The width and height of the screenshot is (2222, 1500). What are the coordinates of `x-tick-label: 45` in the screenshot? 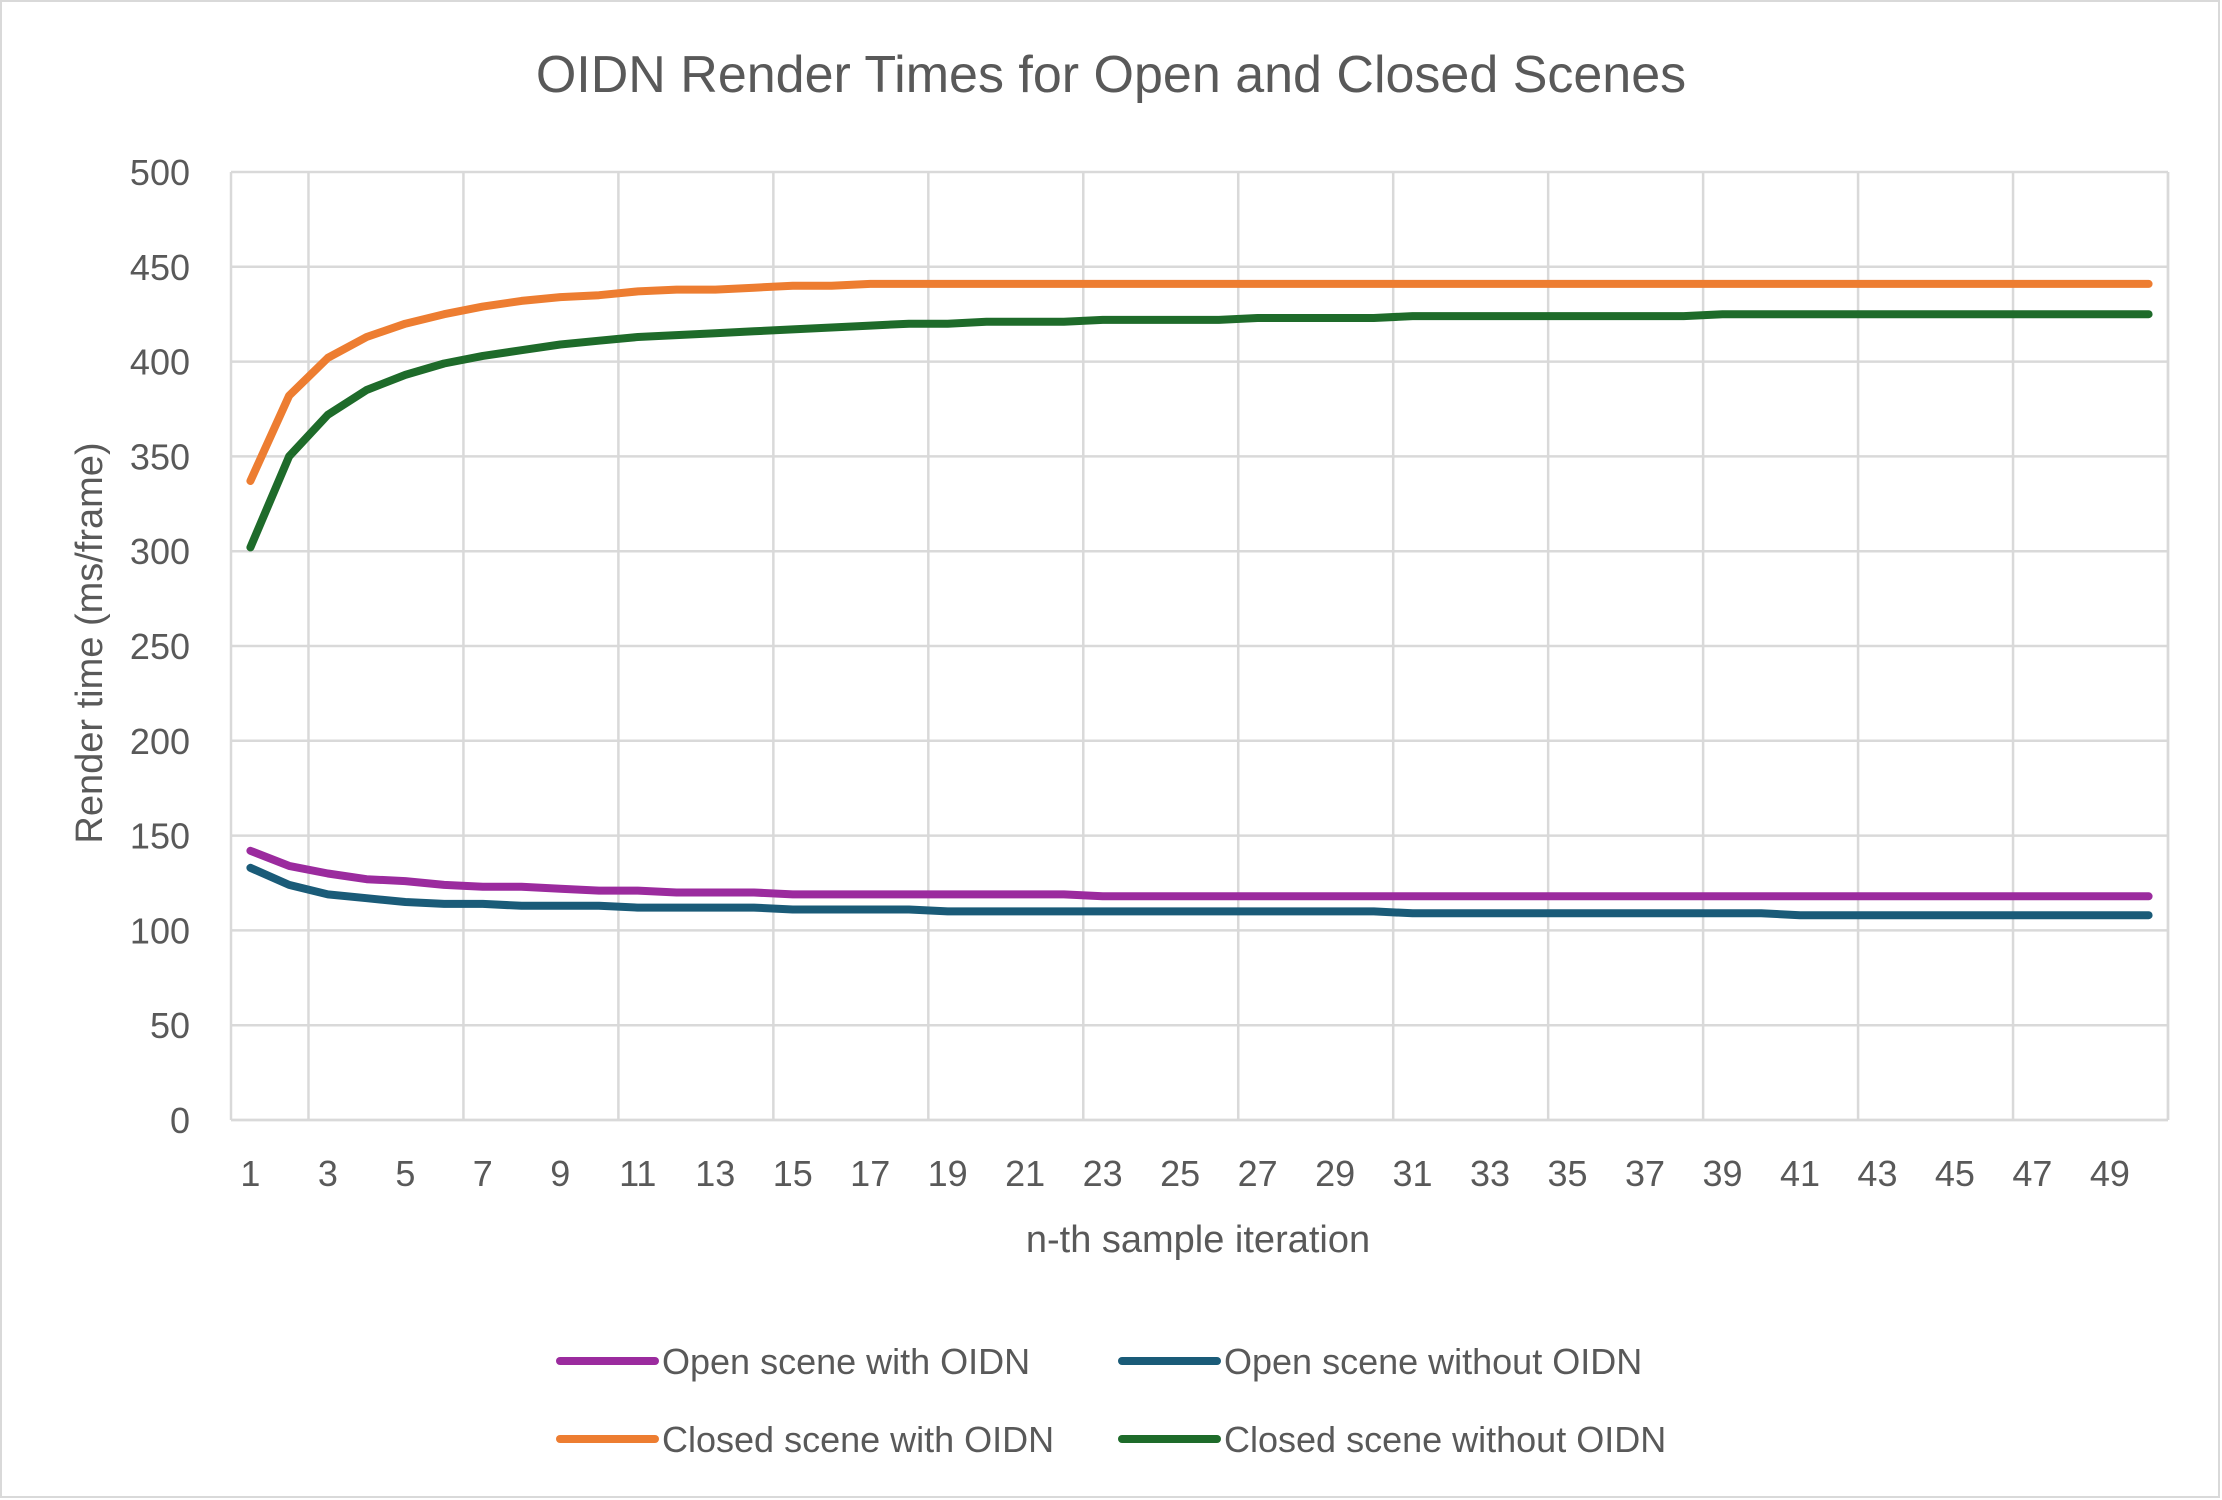 It's located at (1955, 1173).